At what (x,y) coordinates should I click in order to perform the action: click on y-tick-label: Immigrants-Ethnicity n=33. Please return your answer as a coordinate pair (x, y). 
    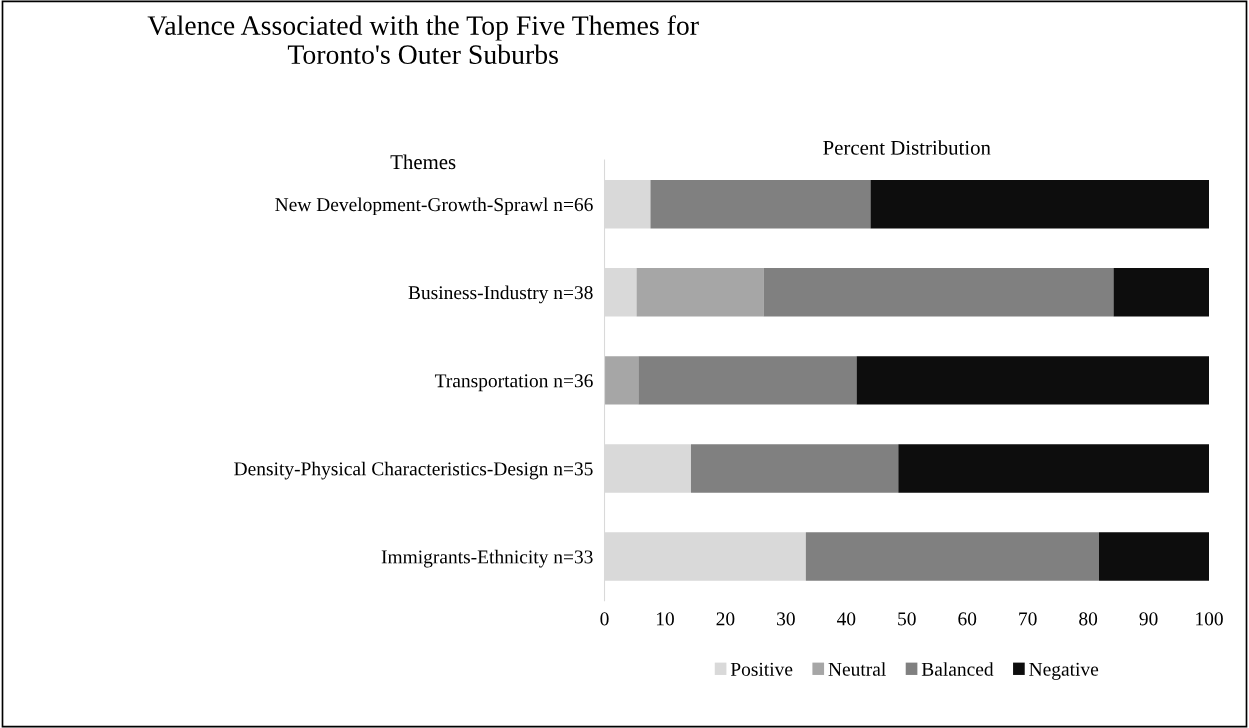
    Looking at the image, I should click on (487, 558).